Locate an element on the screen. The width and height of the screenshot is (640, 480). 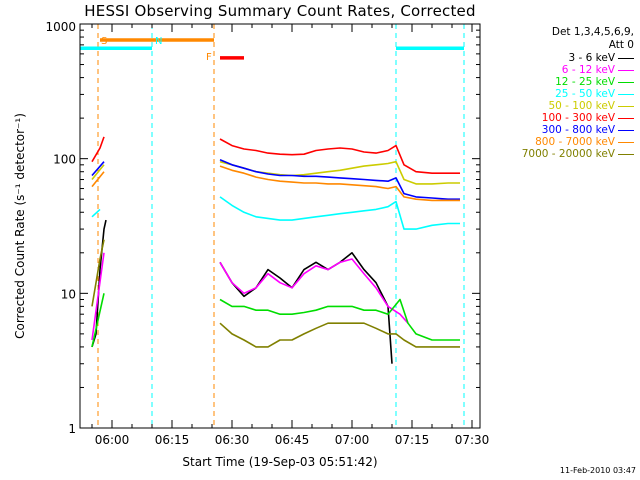
footer-date: 11-Feb-2010 03:47 is located at coordinates (597, 470).